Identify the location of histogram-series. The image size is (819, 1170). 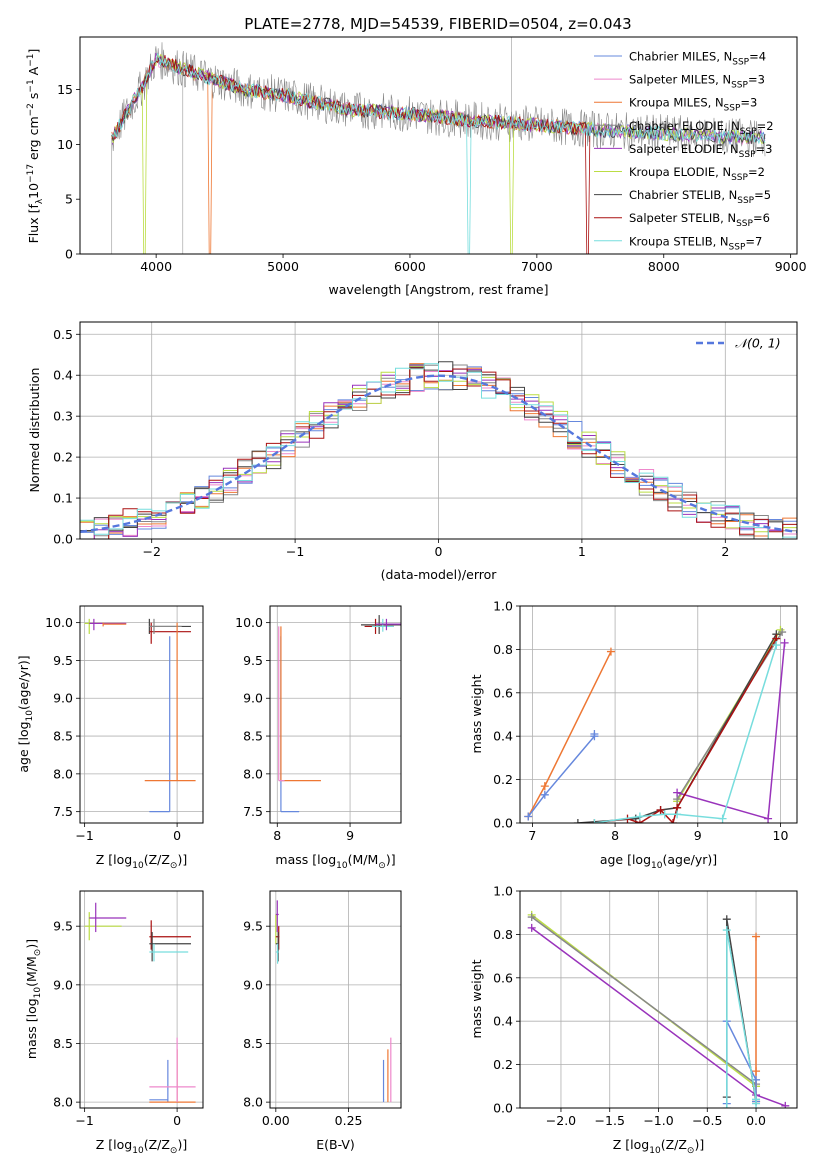
(438, 451).